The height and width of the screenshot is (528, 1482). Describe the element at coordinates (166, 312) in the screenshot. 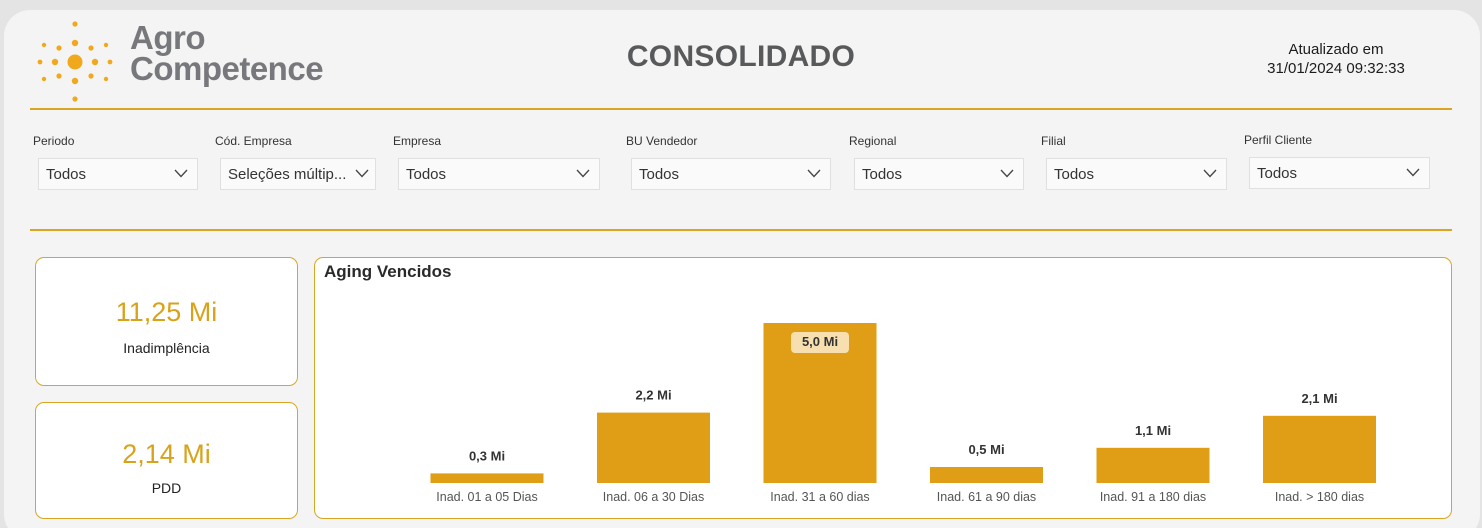

I see `kpi-value: 11,25 Mi` at that location.